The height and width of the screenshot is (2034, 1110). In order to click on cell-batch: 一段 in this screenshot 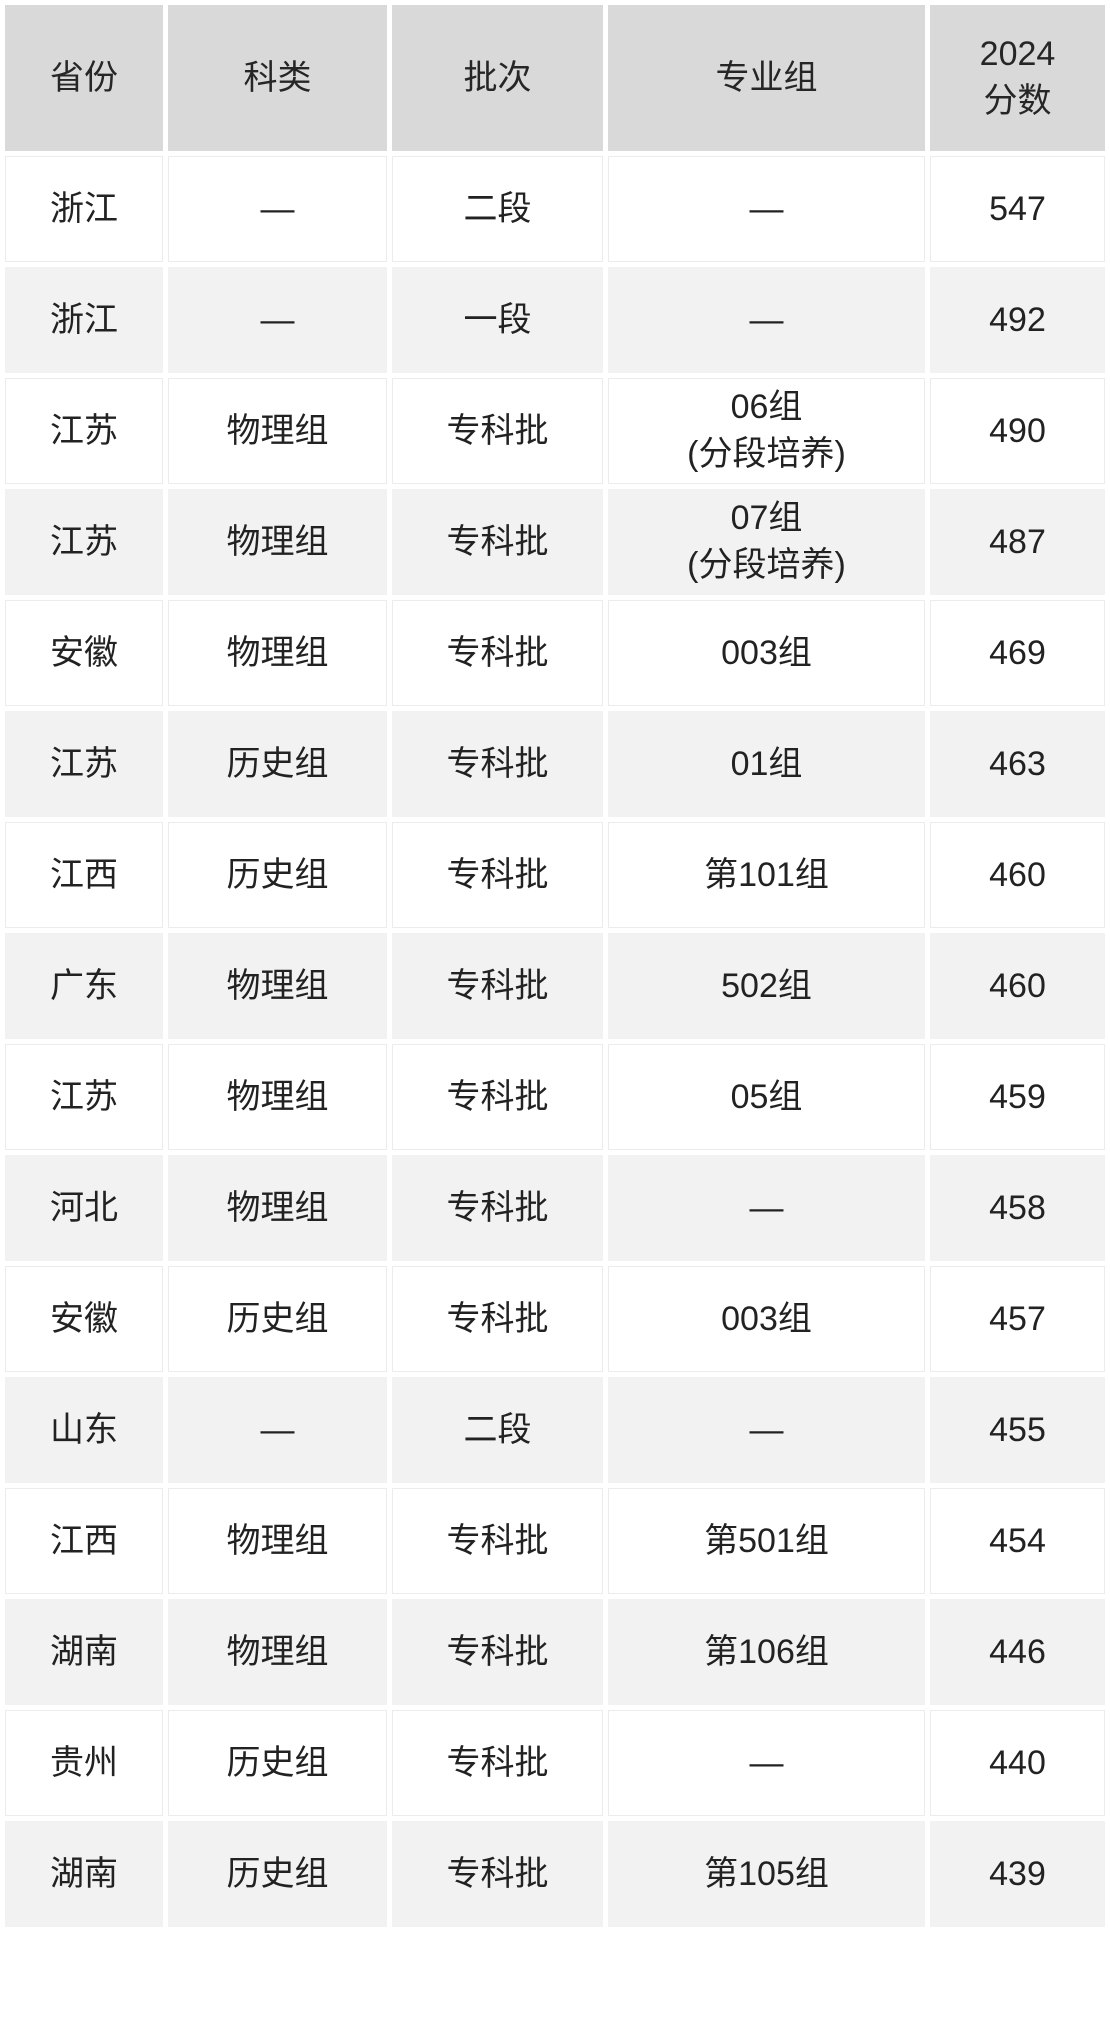, I will do `click(497, 320)`.